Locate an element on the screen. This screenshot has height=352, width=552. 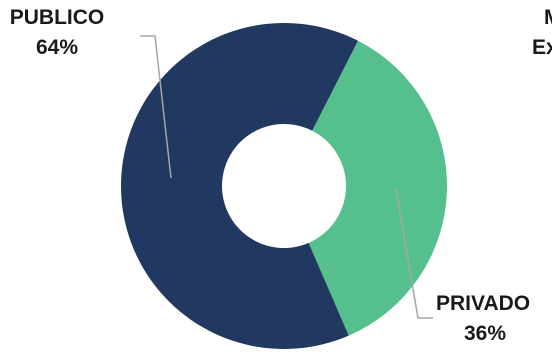
clipped-text-line-2: Ex is located at coordinates (542, 47).